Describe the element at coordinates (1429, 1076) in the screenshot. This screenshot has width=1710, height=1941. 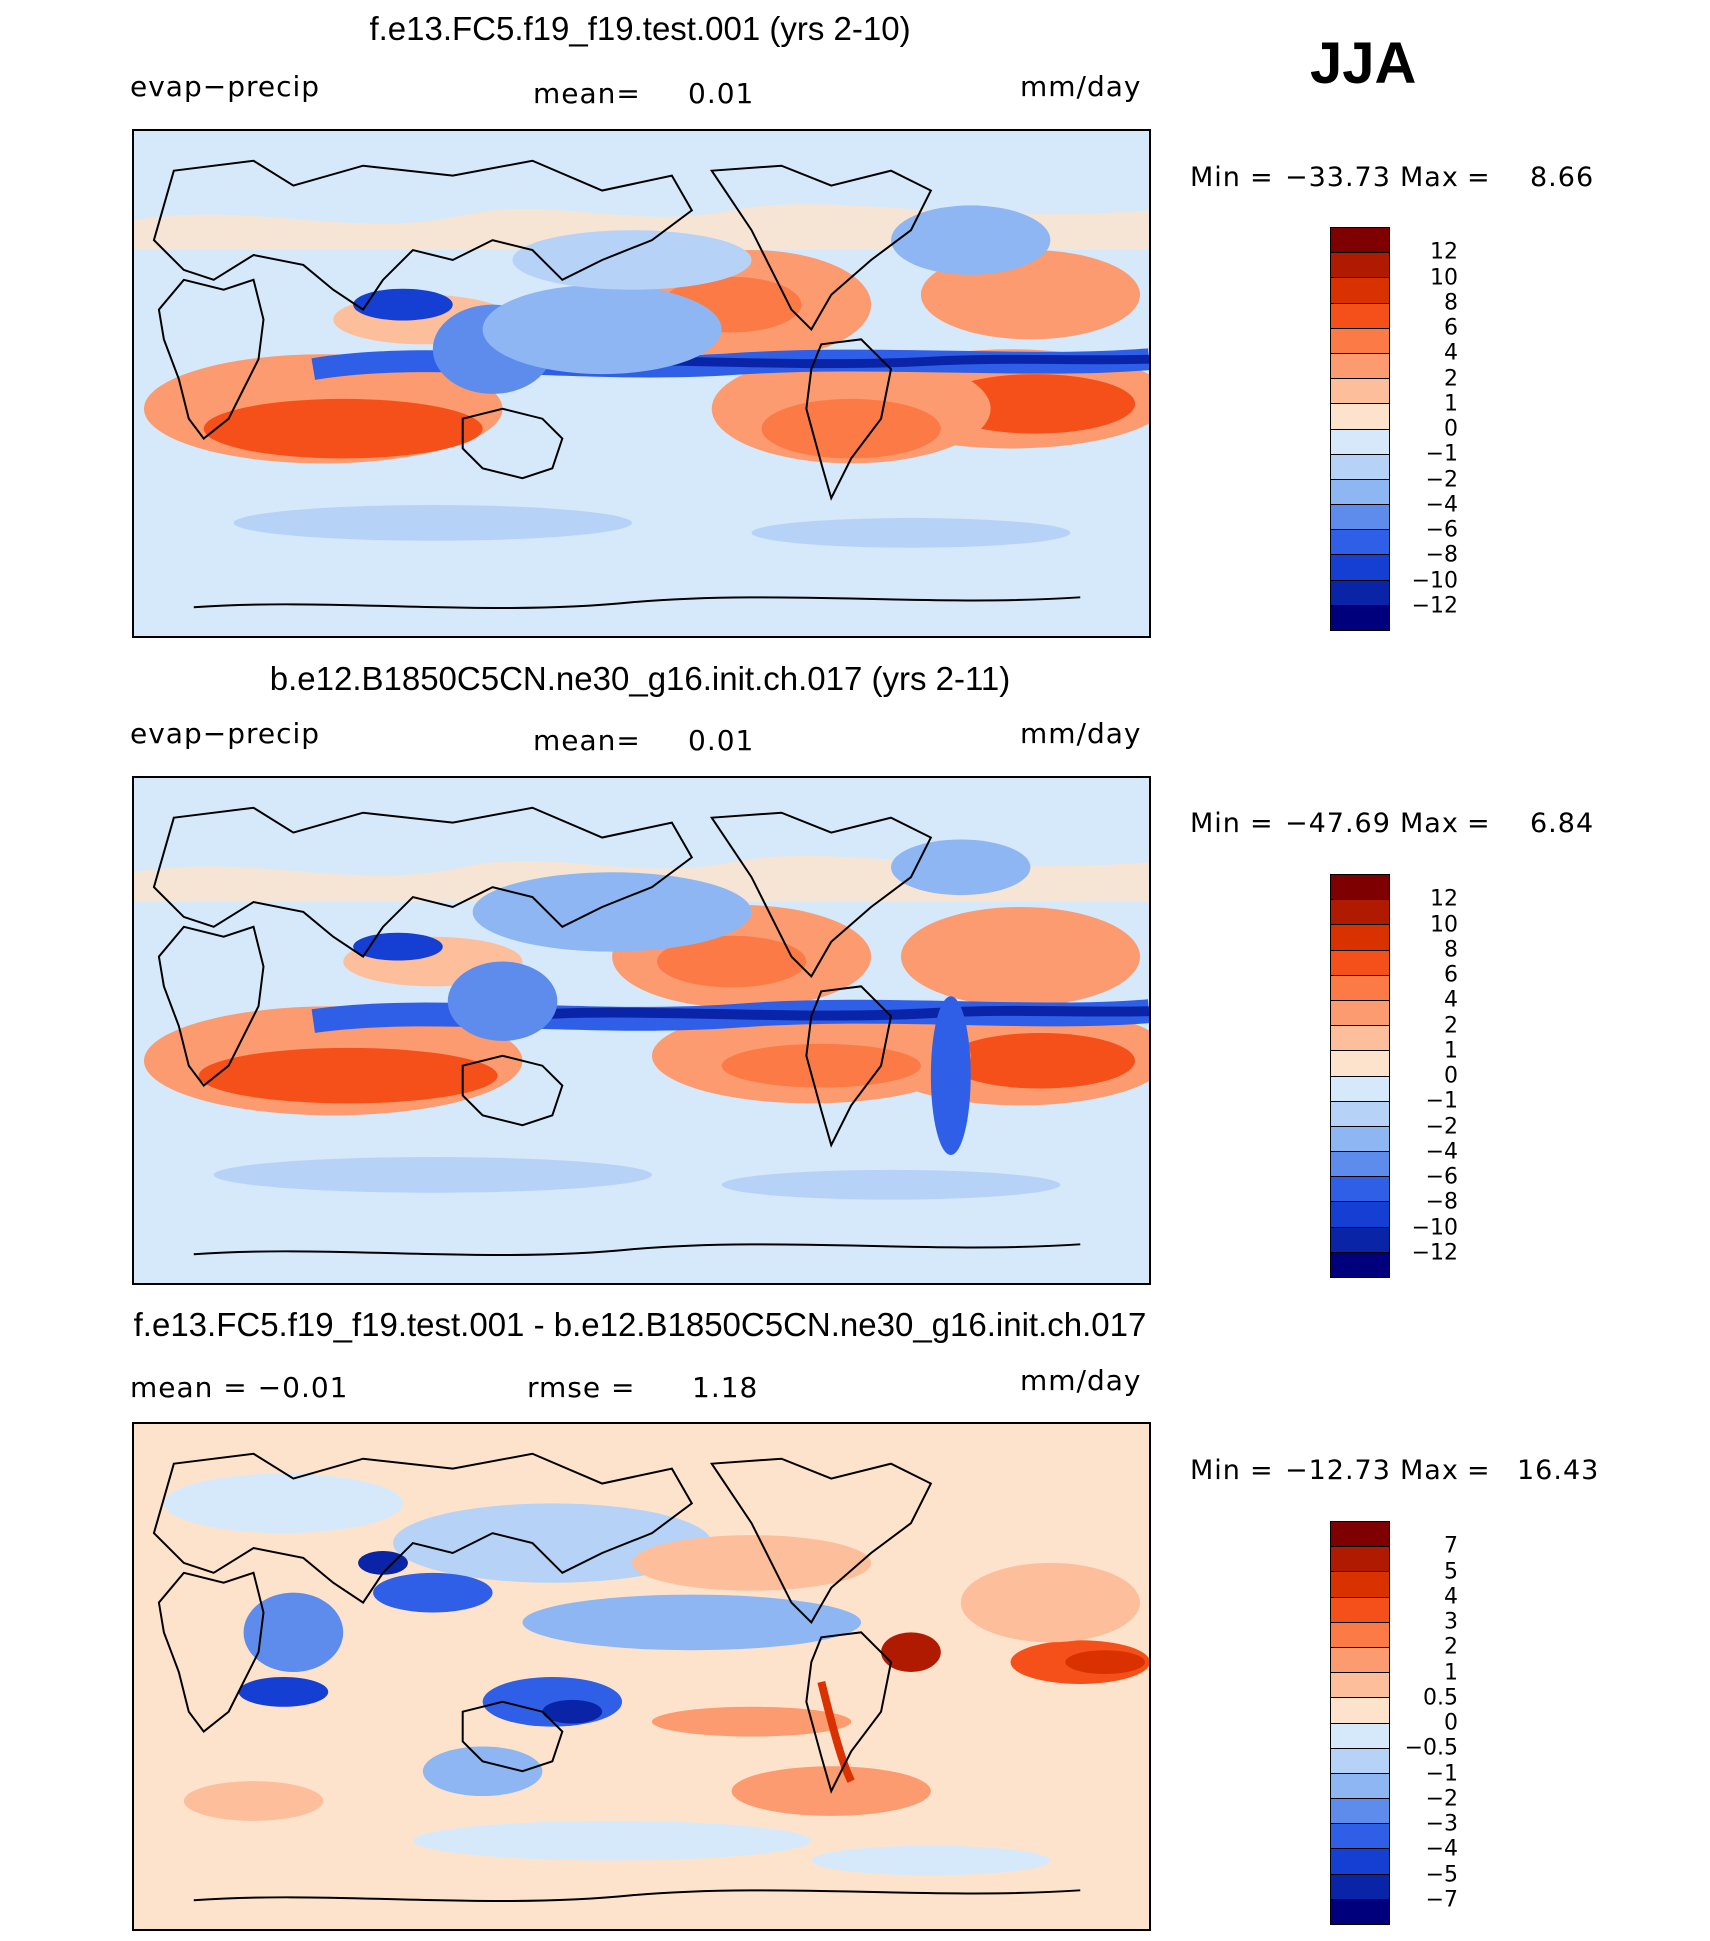
I see `panel2-colorbar-labels: 12 10 8 6 4 2 1 0 −1 −2 −4 −6 −8 −10 −12` at that location.